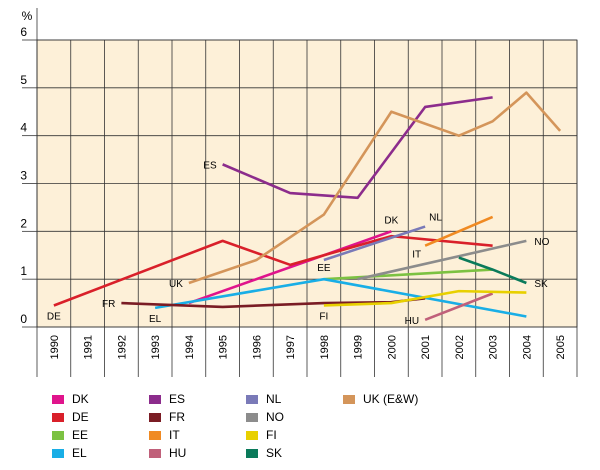 The image size is (600, 470). What do you see at coordinates (80, 435) in the screenshot?
I see `legend-label: EE` at bounding box center [80, 435].